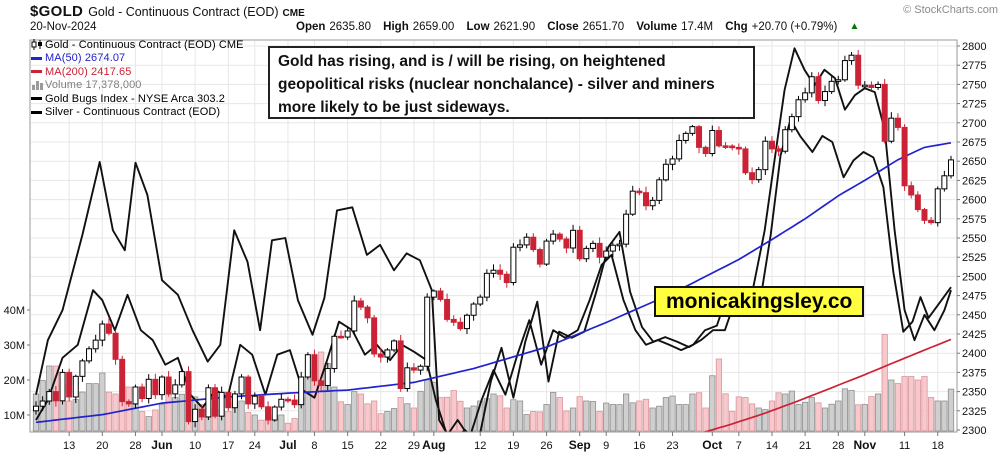 This screenshot has height=461, width=1004. Describe the element at coordinates (606, 446) in the screenshot. I see `svg-text: 9` at that location.